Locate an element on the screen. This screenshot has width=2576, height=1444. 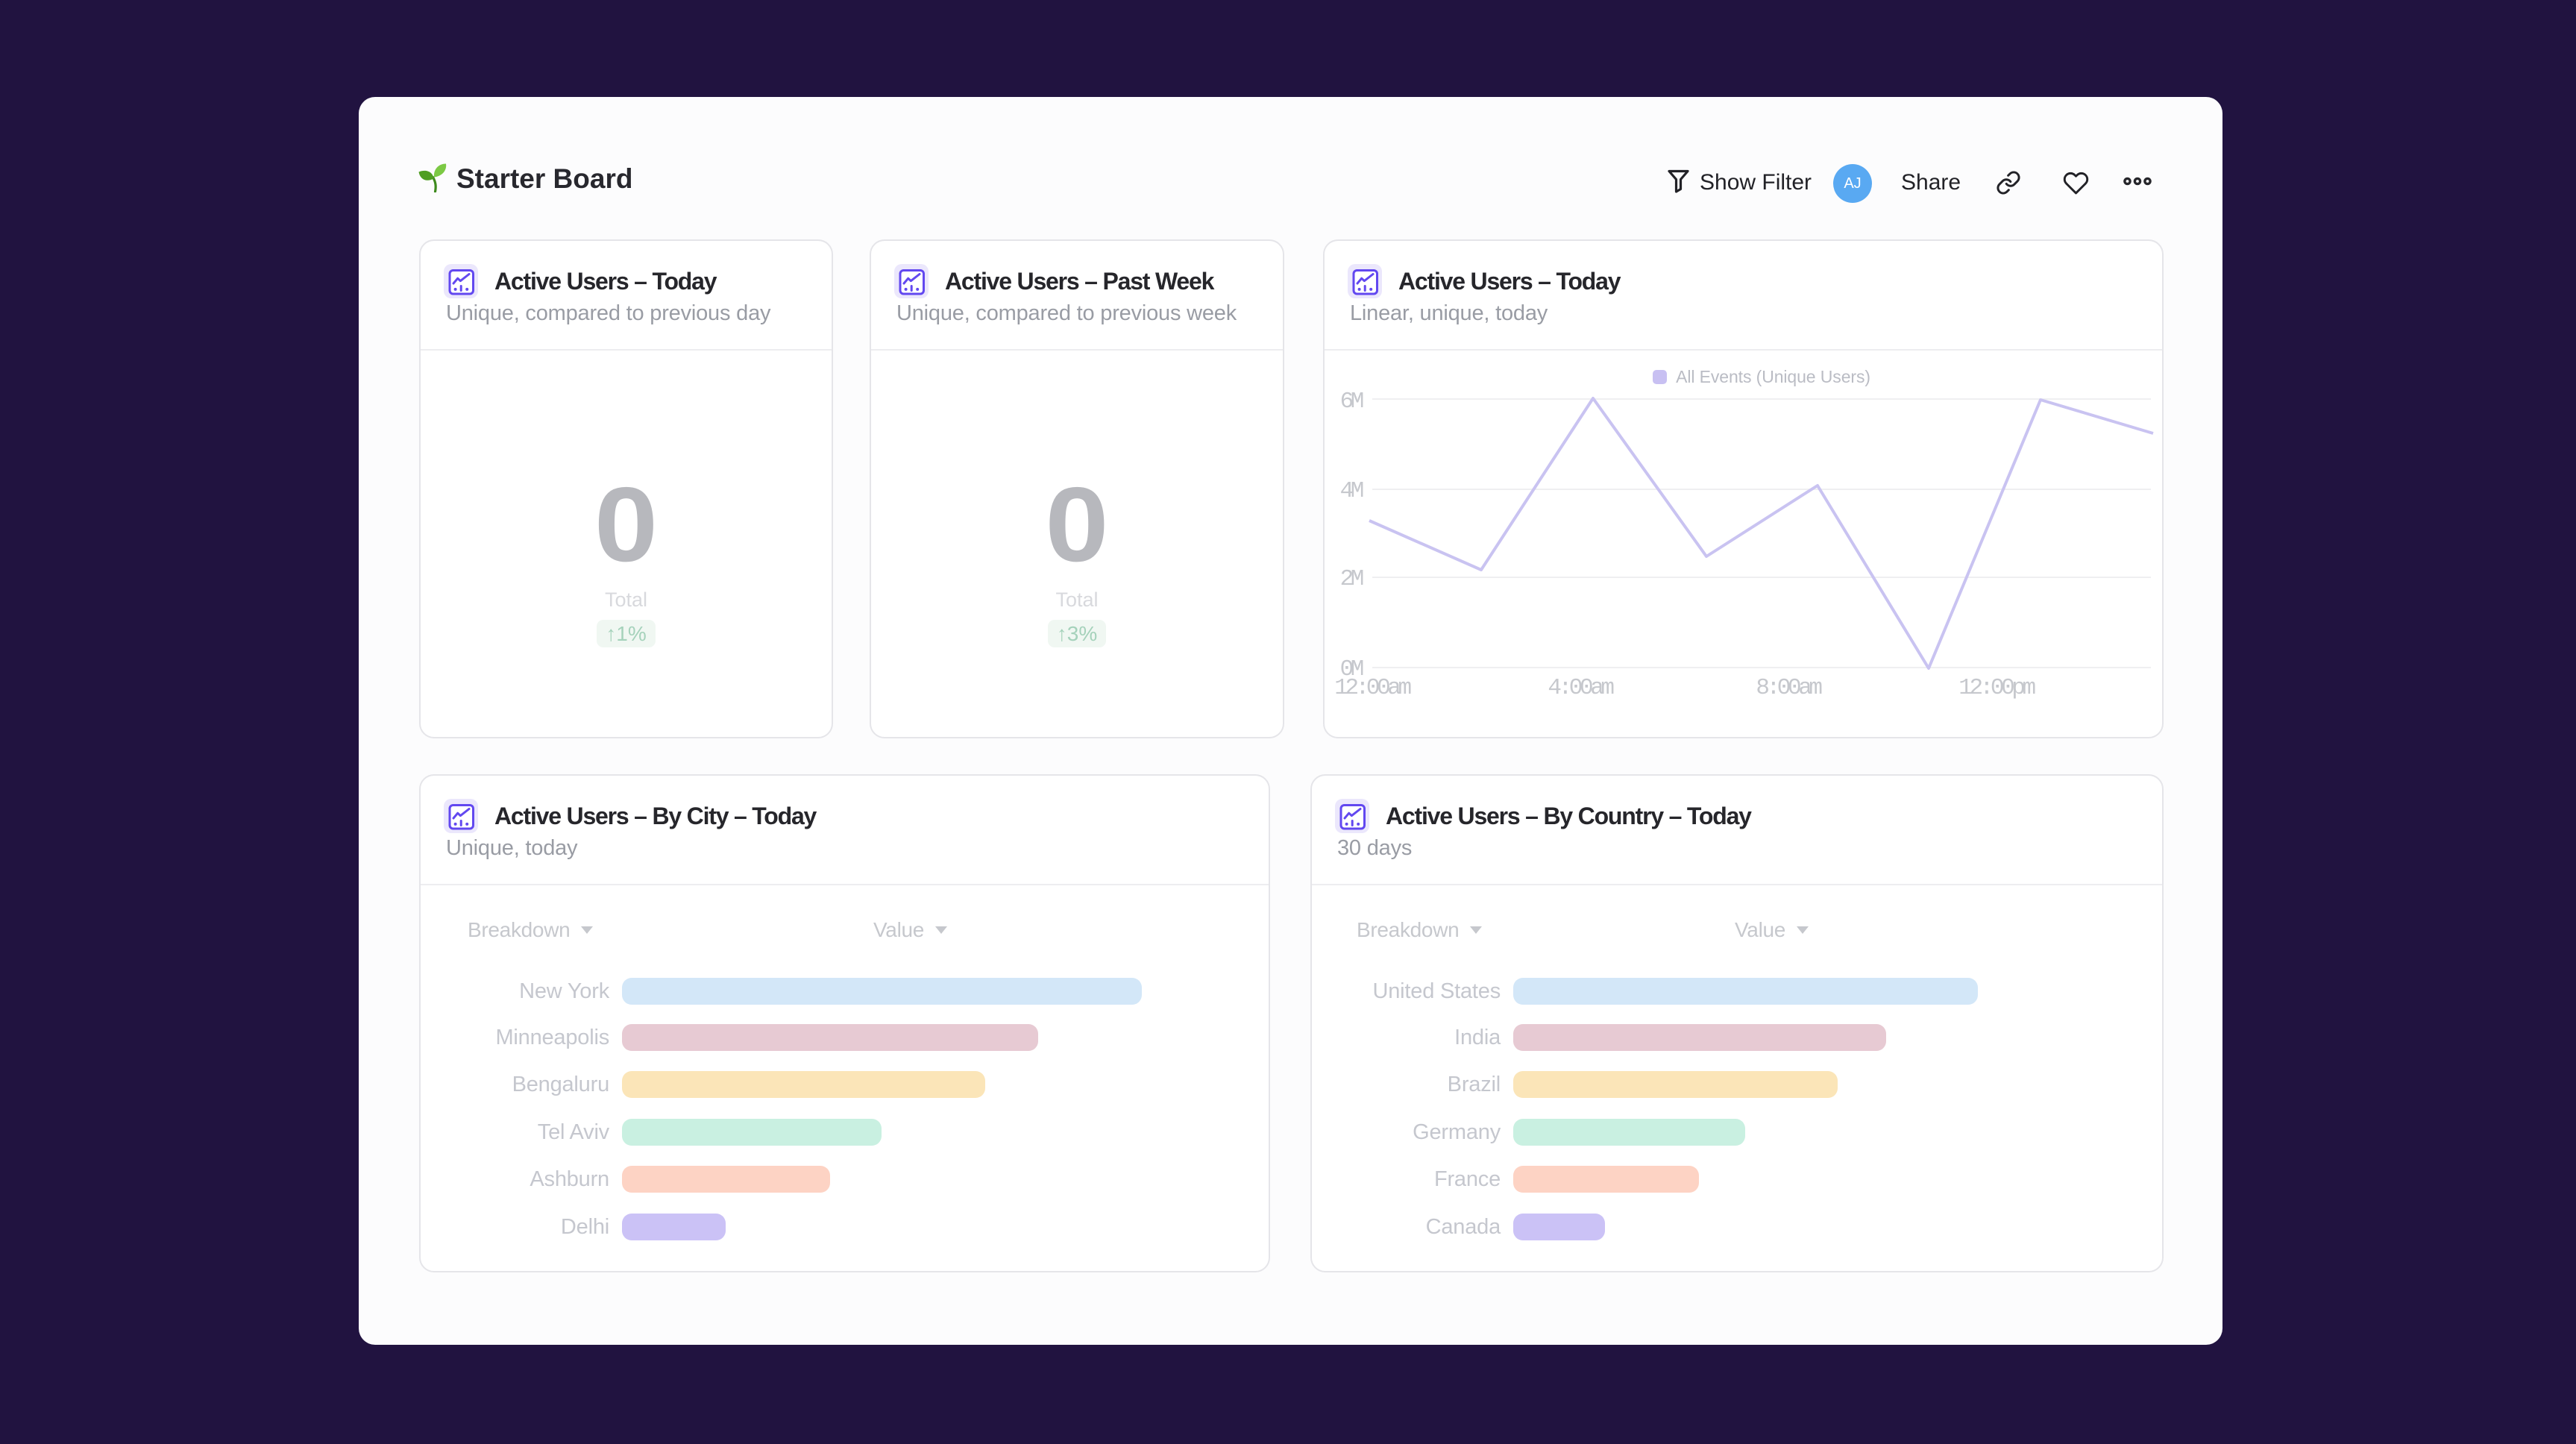
svg-text: 4M is located at coordinates (1352, 491).